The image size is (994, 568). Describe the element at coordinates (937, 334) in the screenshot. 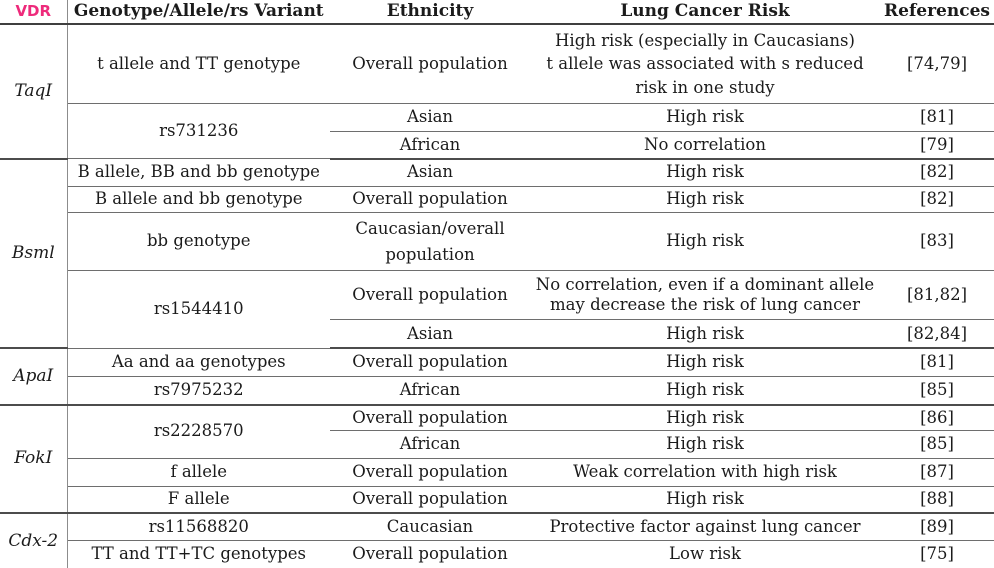

I see `reference-cell: [82,84]` at that location.